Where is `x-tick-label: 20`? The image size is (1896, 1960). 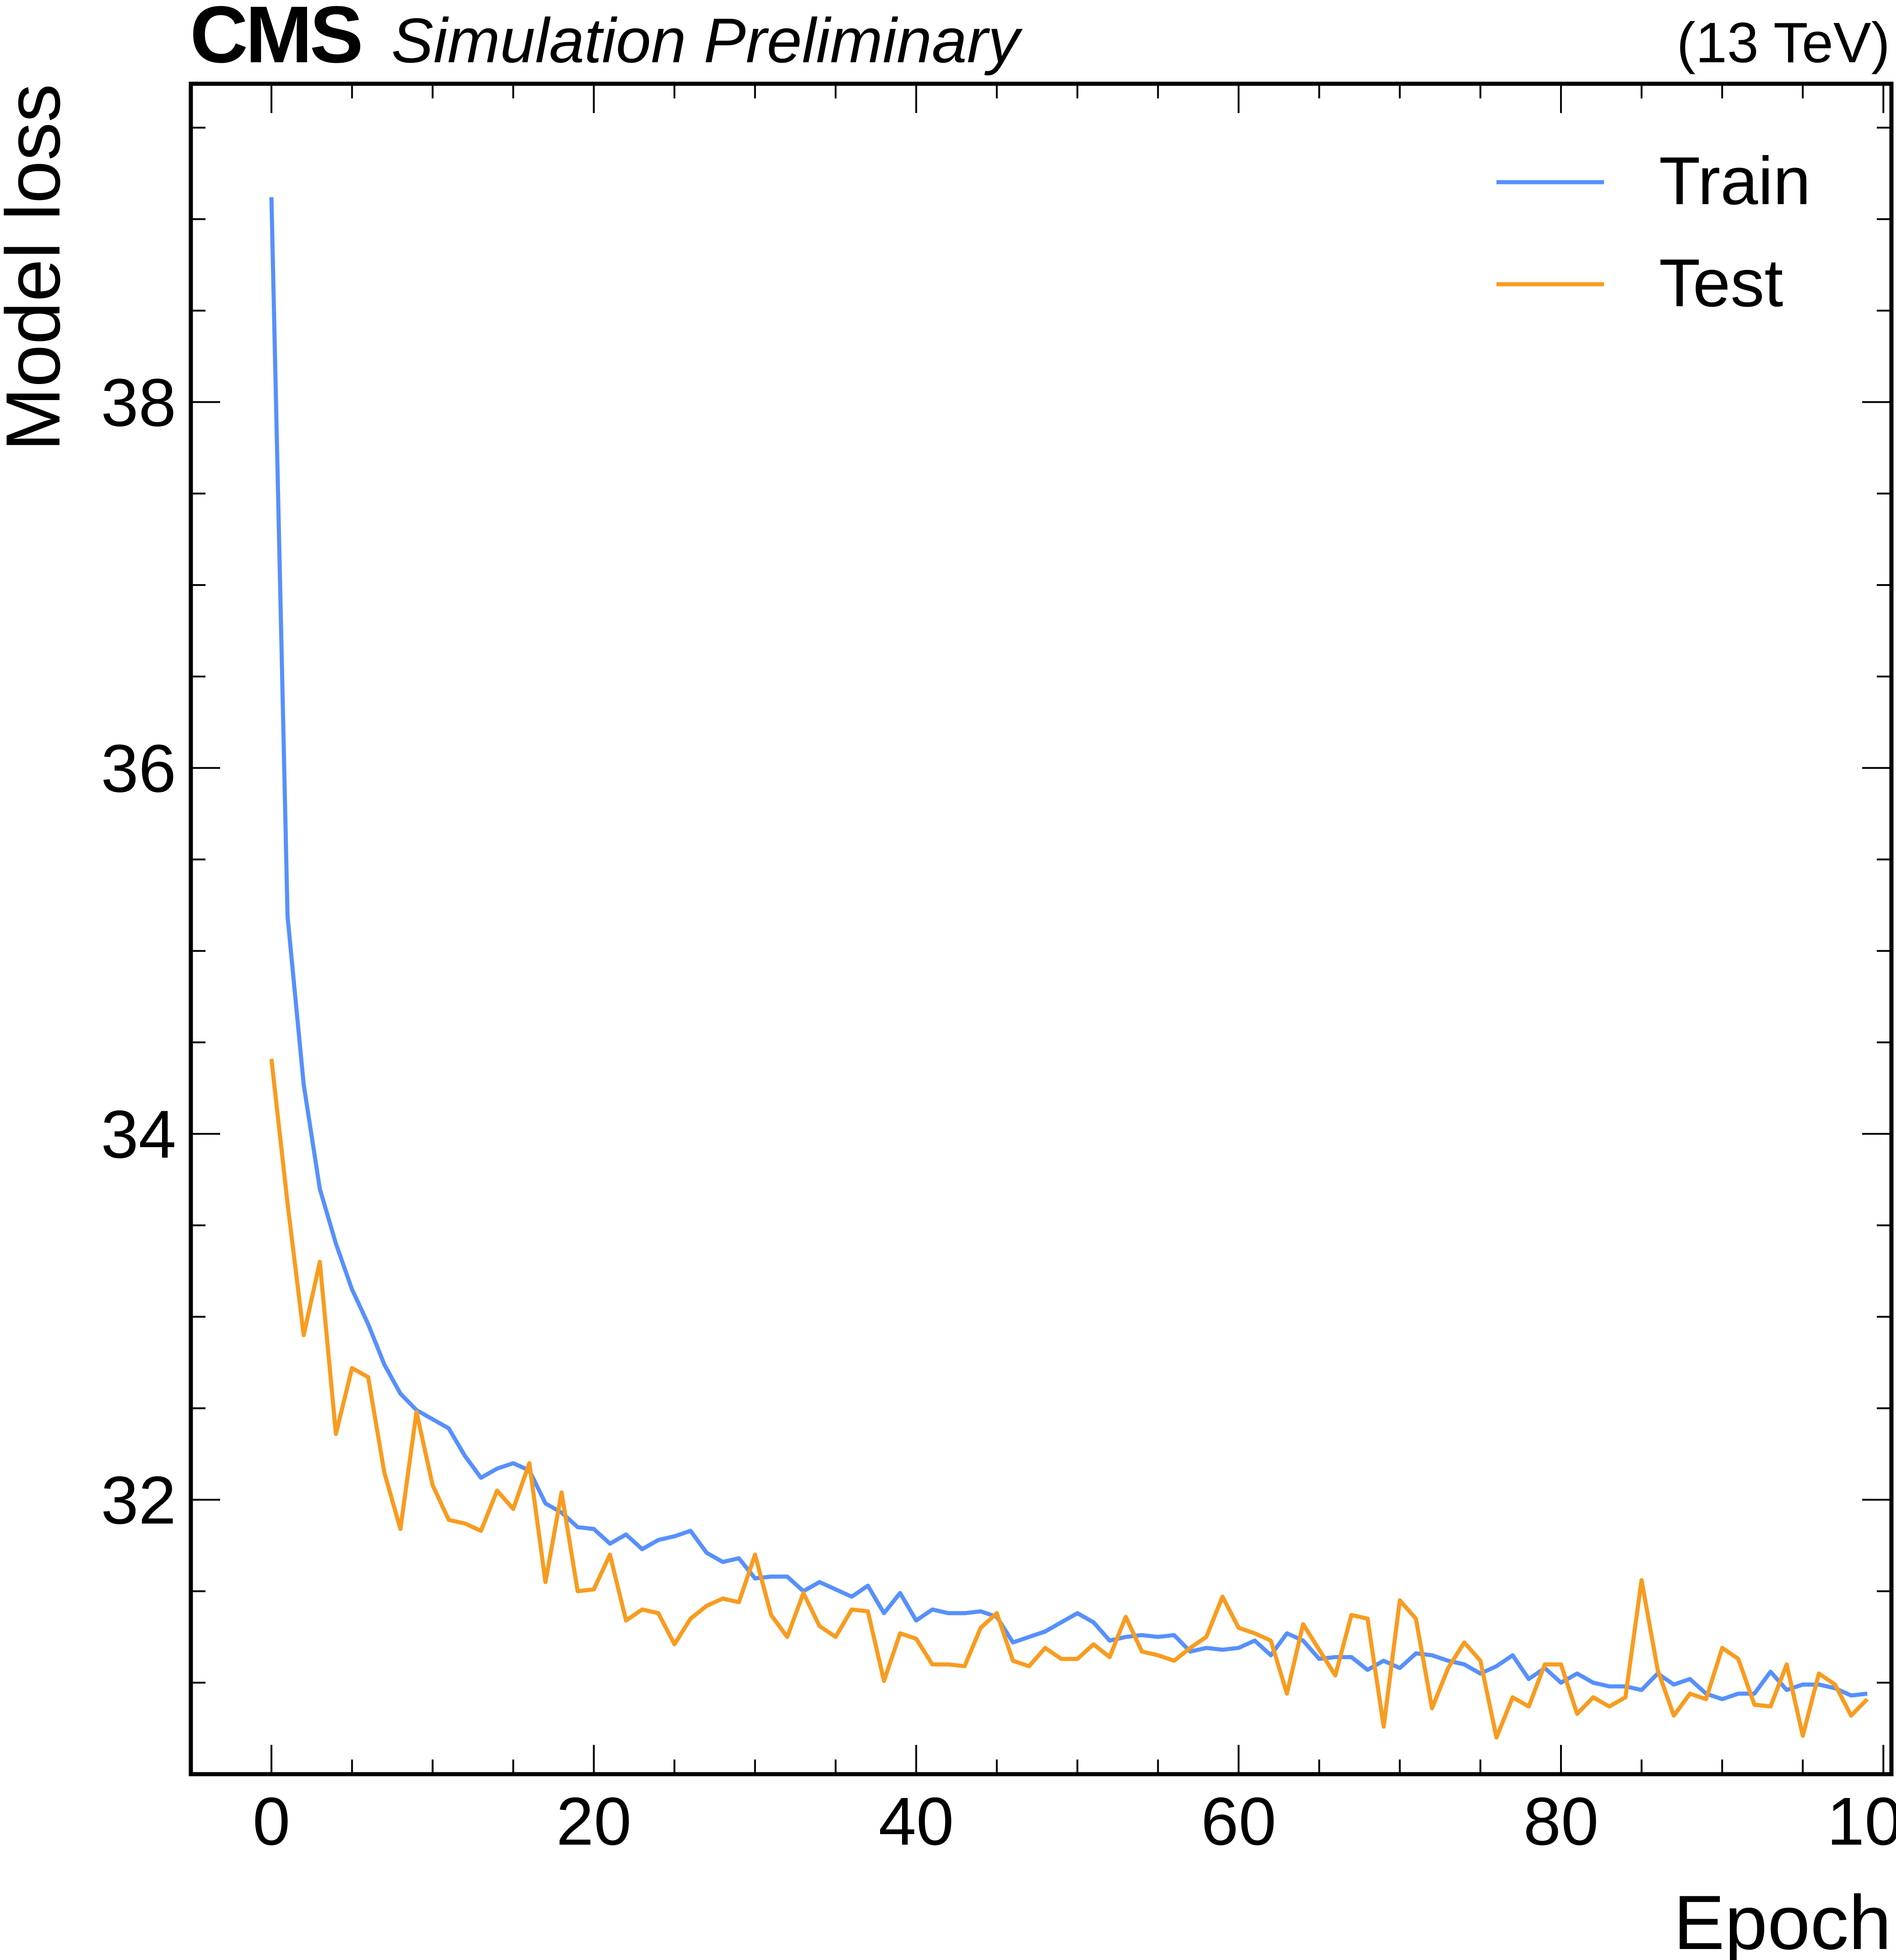
x-tick-label: 20 is located at coordinates (594, 1821).